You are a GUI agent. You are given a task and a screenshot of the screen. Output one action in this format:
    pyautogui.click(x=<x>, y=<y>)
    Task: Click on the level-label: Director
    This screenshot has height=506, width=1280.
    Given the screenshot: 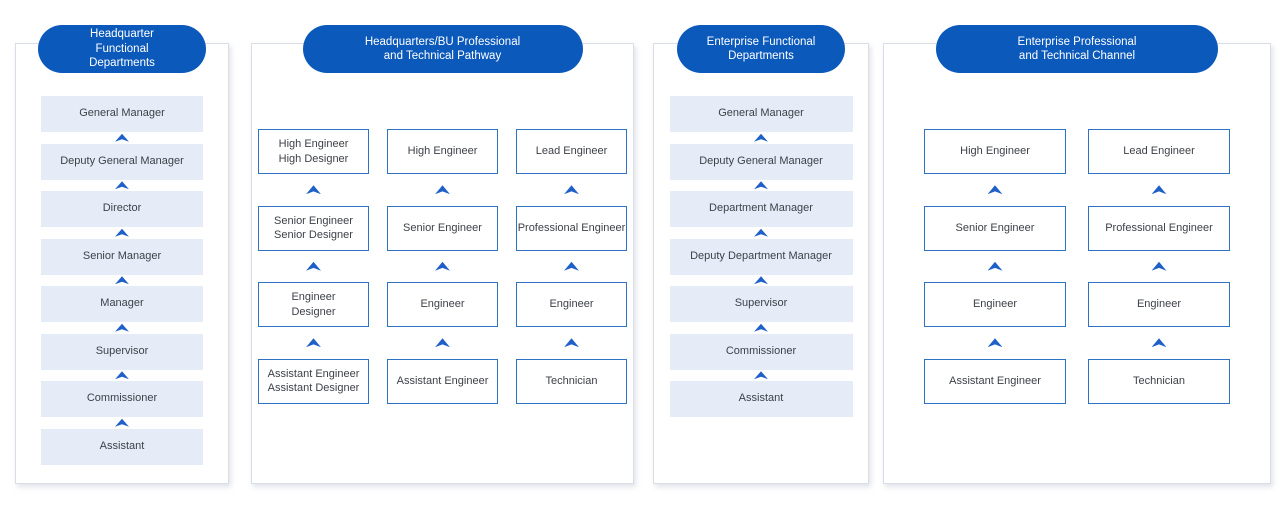 What is the action you would take?
    pyautogui.click(x=122, y=208)
    